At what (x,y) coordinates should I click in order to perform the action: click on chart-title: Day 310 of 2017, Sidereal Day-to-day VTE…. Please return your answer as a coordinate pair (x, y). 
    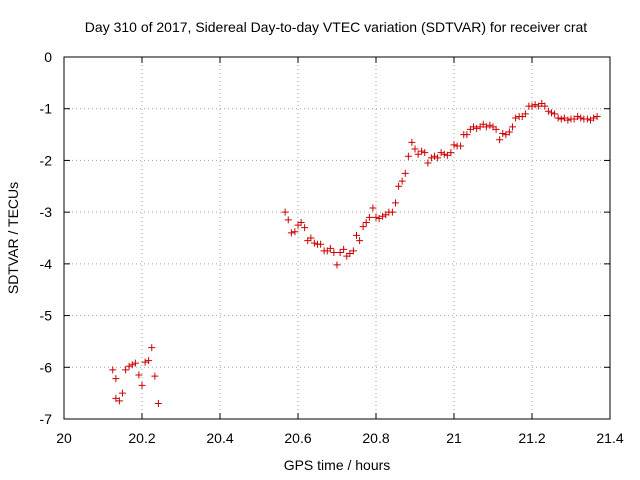
    Looking at the image, I should click on (336, 27).